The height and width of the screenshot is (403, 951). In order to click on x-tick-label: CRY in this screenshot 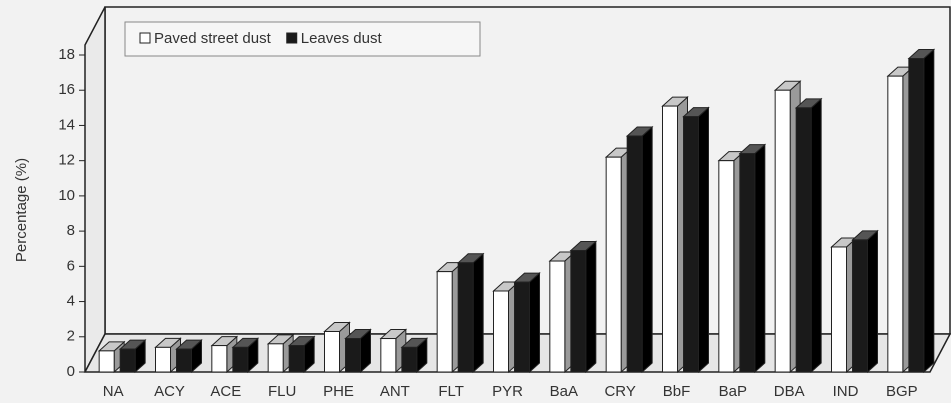, I will do `click(619, 391)`.